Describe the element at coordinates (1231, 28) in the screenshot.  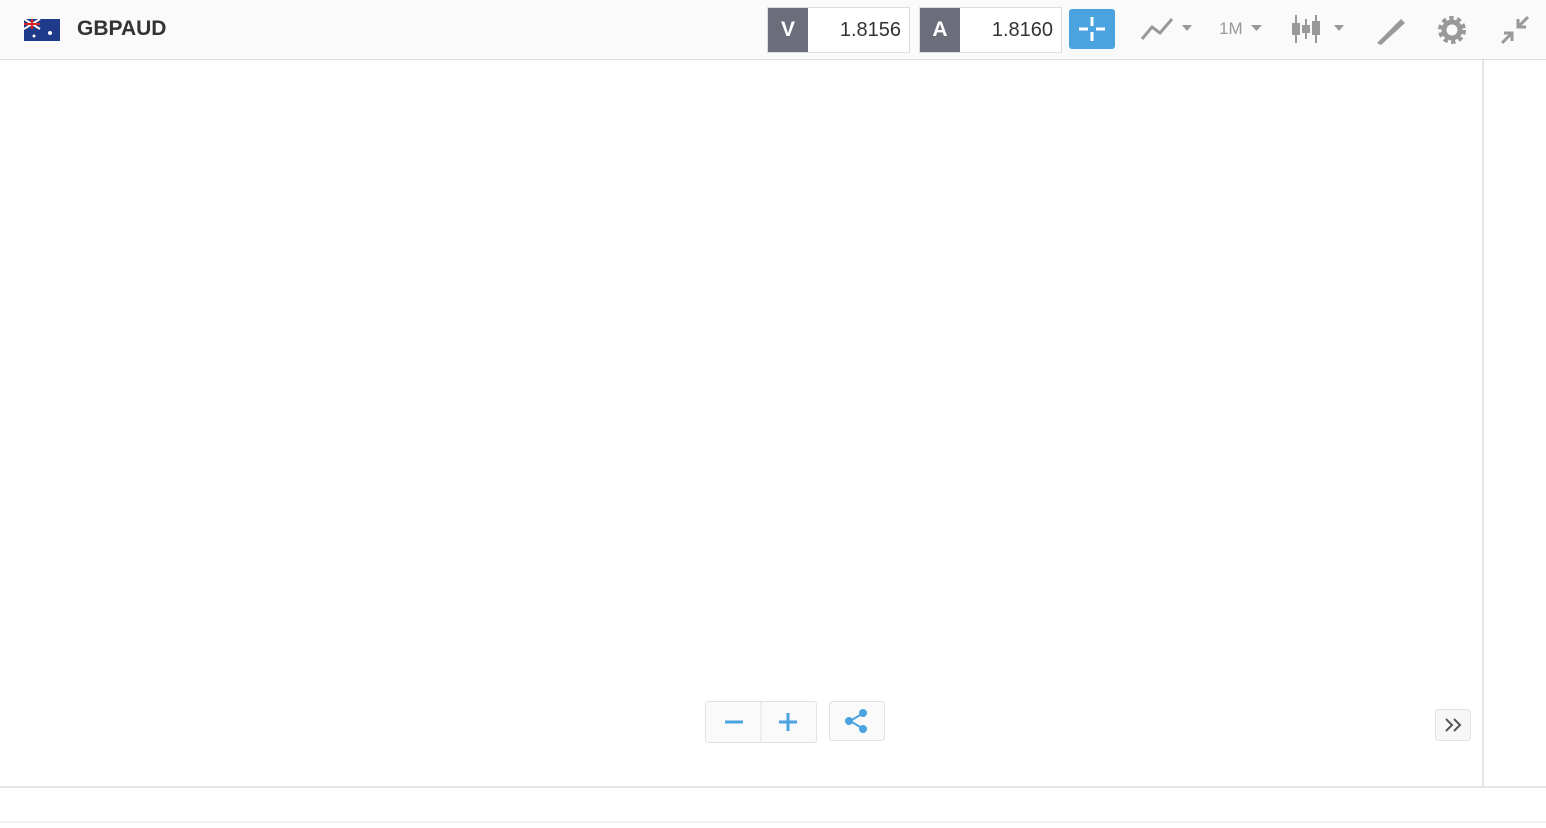
I see `timeframe-button: 1M` at that location.